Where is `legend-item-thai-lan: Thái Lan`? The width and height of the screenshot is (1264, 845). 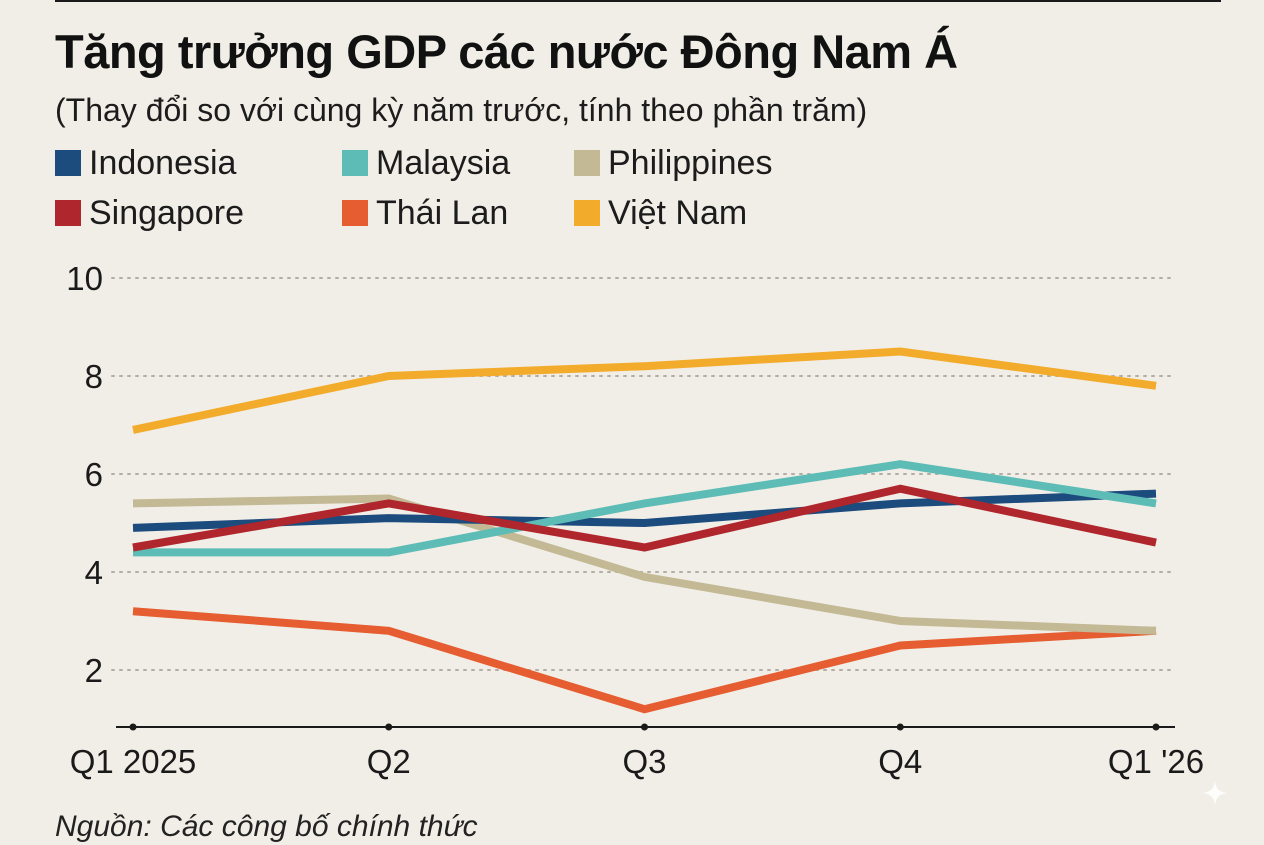 legend-item-thai-lan: Thái Lan is located at coordinates (425, 213).